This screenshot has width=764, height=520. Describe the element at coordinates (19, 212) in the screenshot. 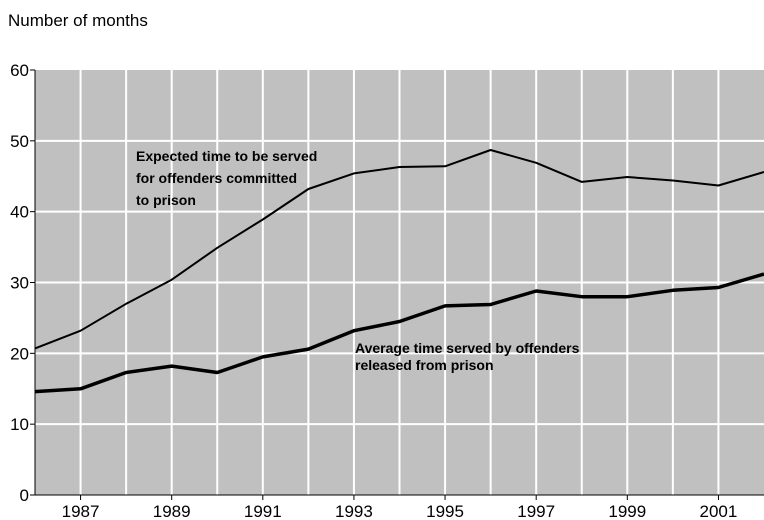

I see `y-tick-label: 40` at that location.